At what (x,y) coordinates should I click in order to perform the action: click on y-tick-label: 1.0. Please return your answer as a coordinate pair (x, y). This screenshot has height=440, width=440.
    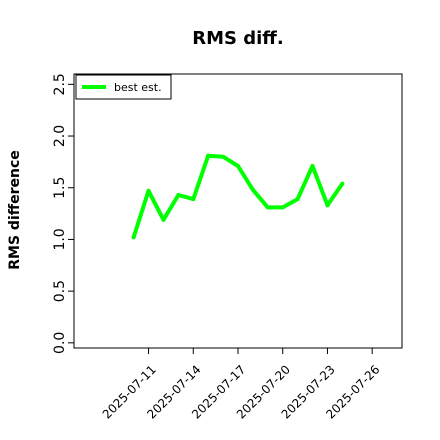
    Looking at the image, I should click on (60, 239).